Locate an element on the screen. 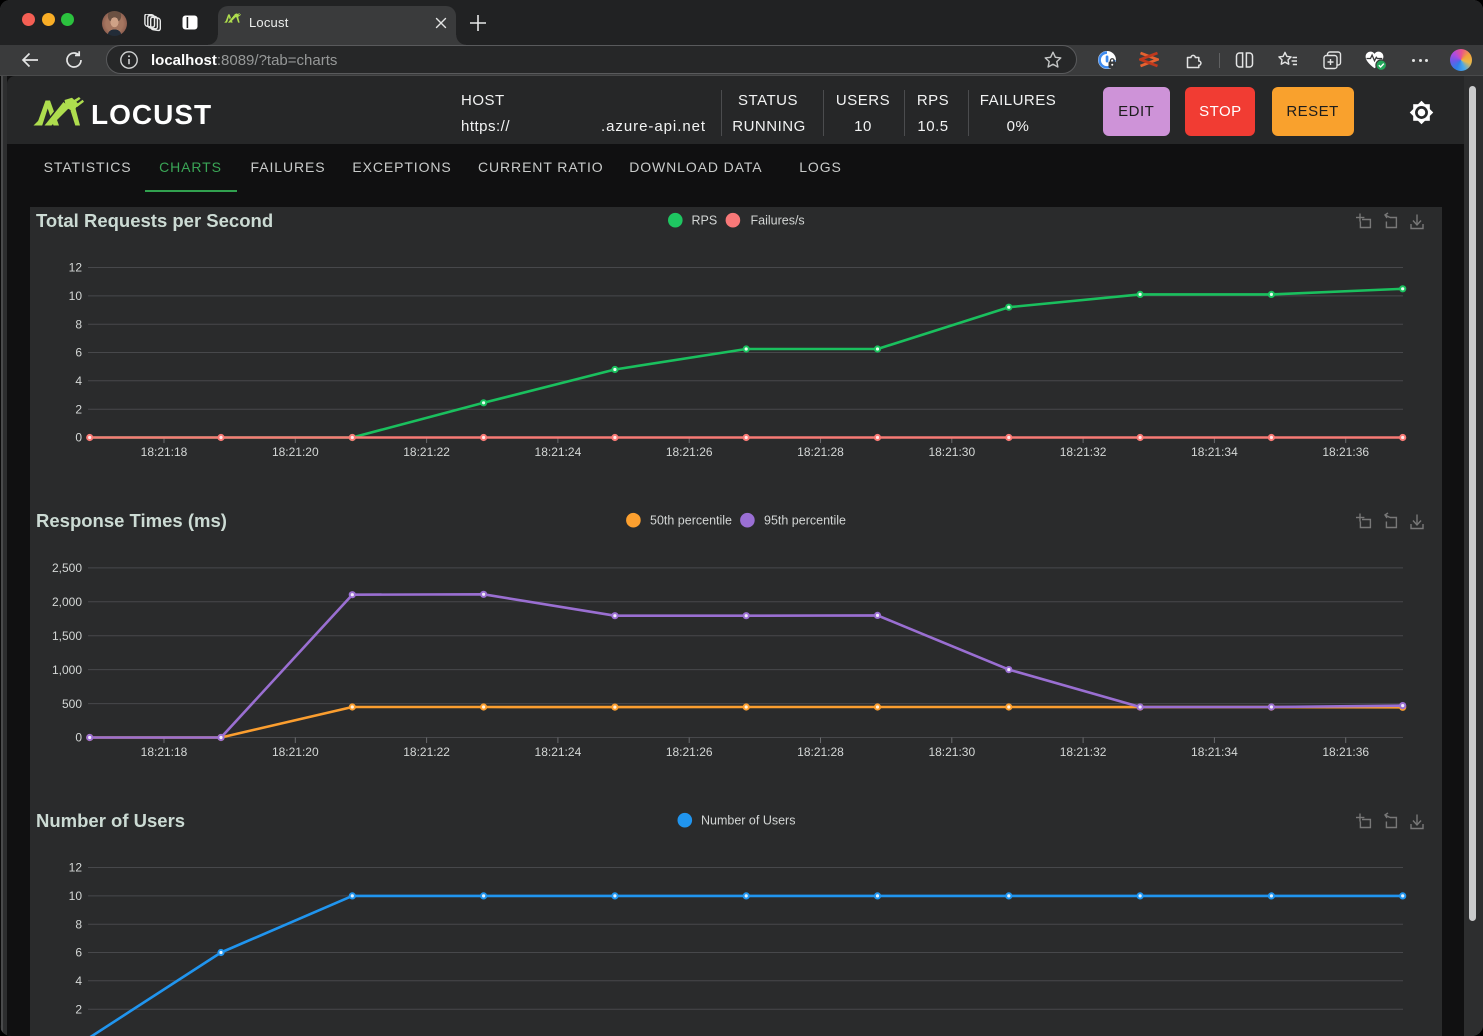  svg-text: Total Requests per Second is located at coordinates (154, 220).